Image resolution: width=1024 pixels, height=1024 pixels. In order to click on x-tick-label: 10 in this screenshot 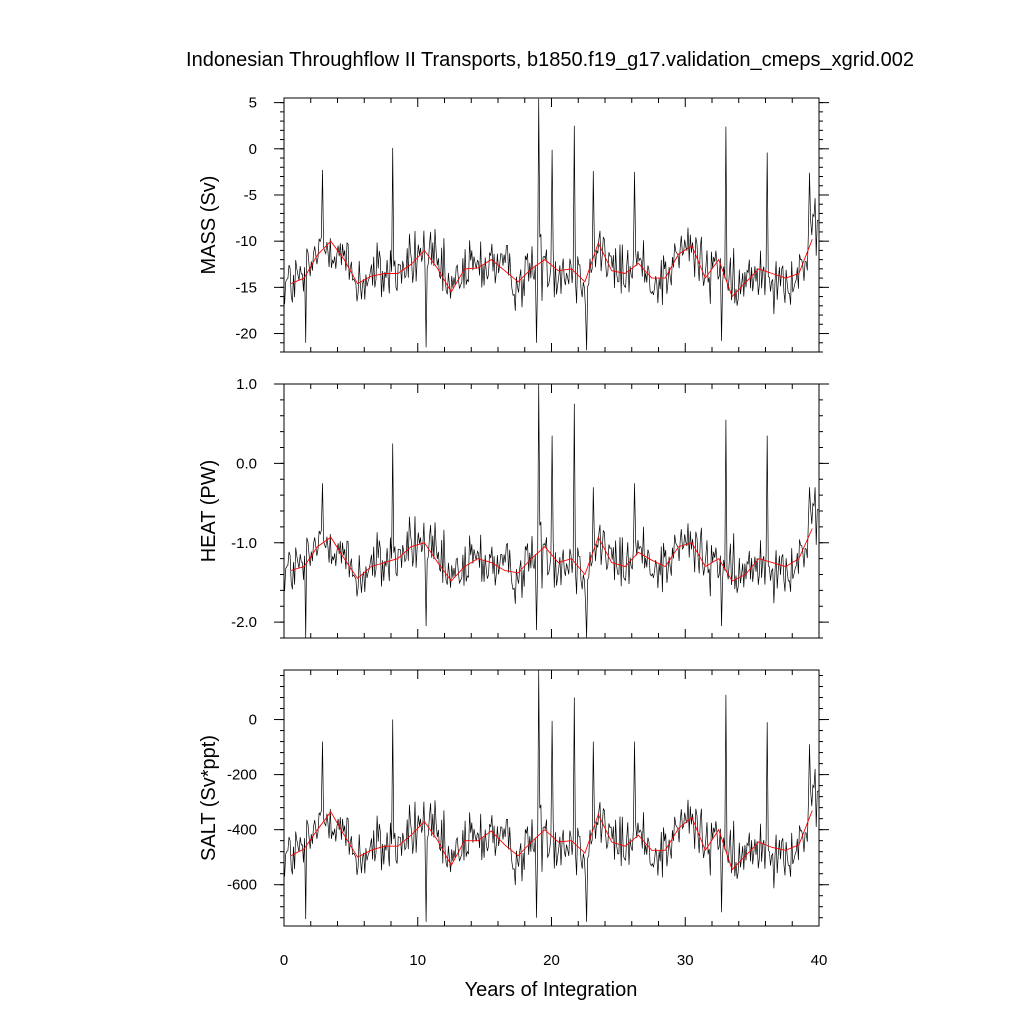, I will do `click(417, 960)`.